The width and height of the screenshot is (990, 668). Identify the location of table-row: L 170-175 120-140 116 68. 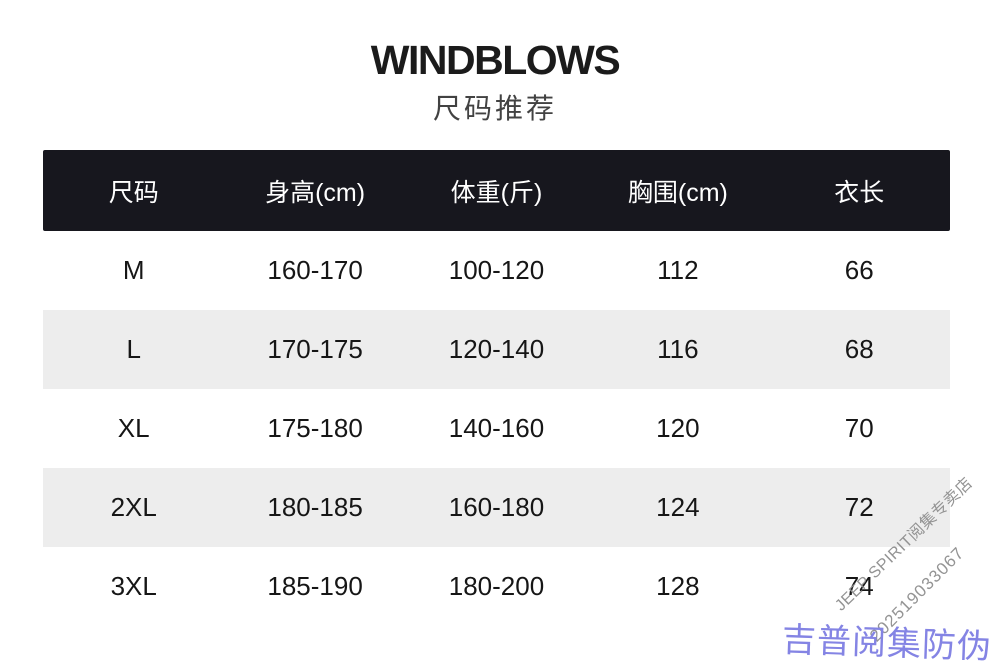
(496, 349).